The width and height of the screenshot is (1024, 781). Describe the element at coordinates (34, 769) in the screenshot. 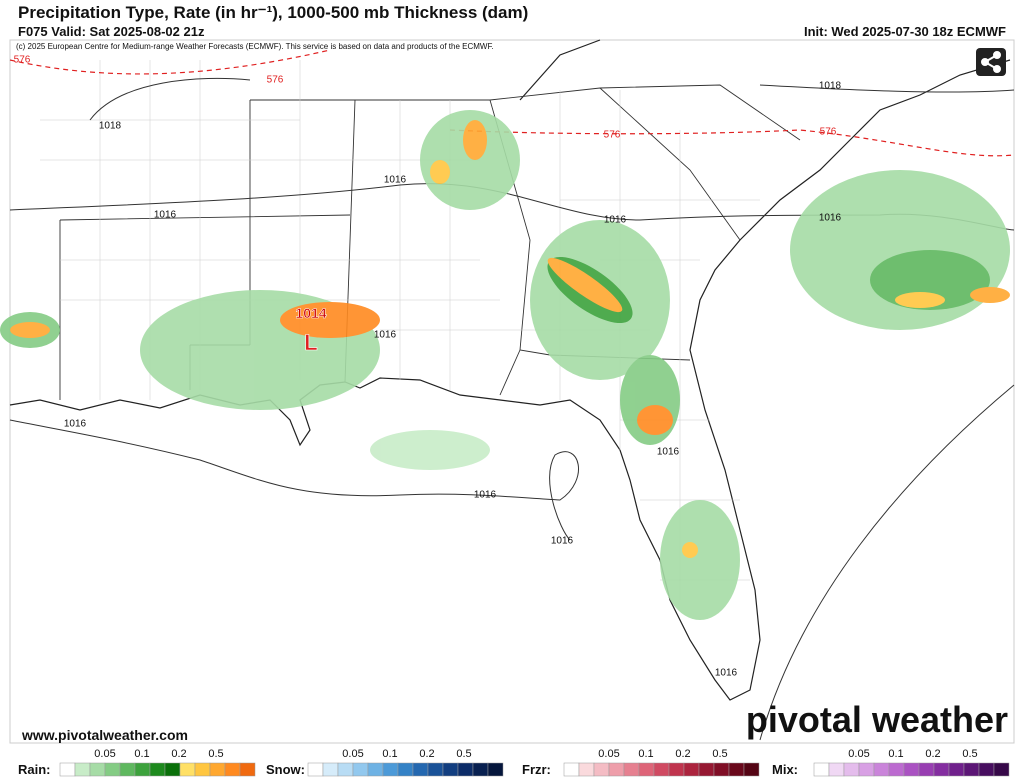

I see `legend-name: Rain:` at that location.